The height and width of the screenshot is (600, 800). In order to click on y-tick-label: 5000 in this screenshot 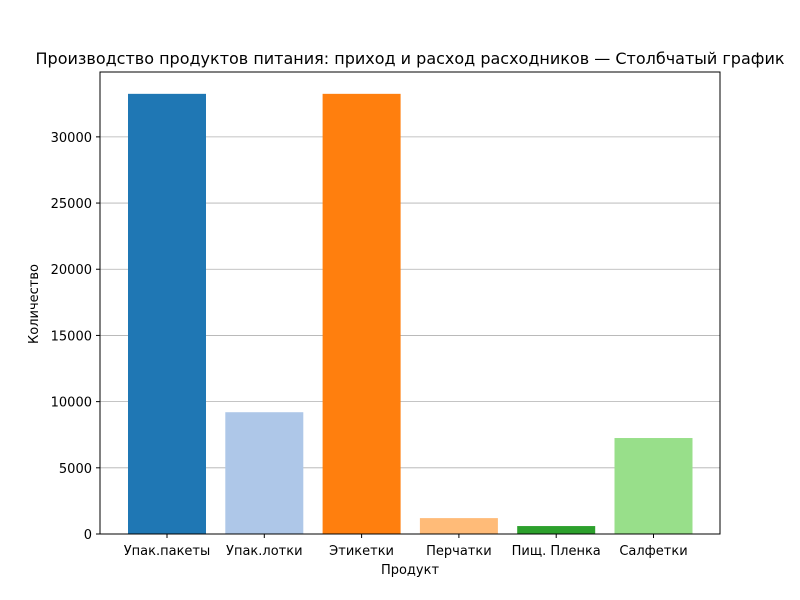, I will do `click(75, 469)`.